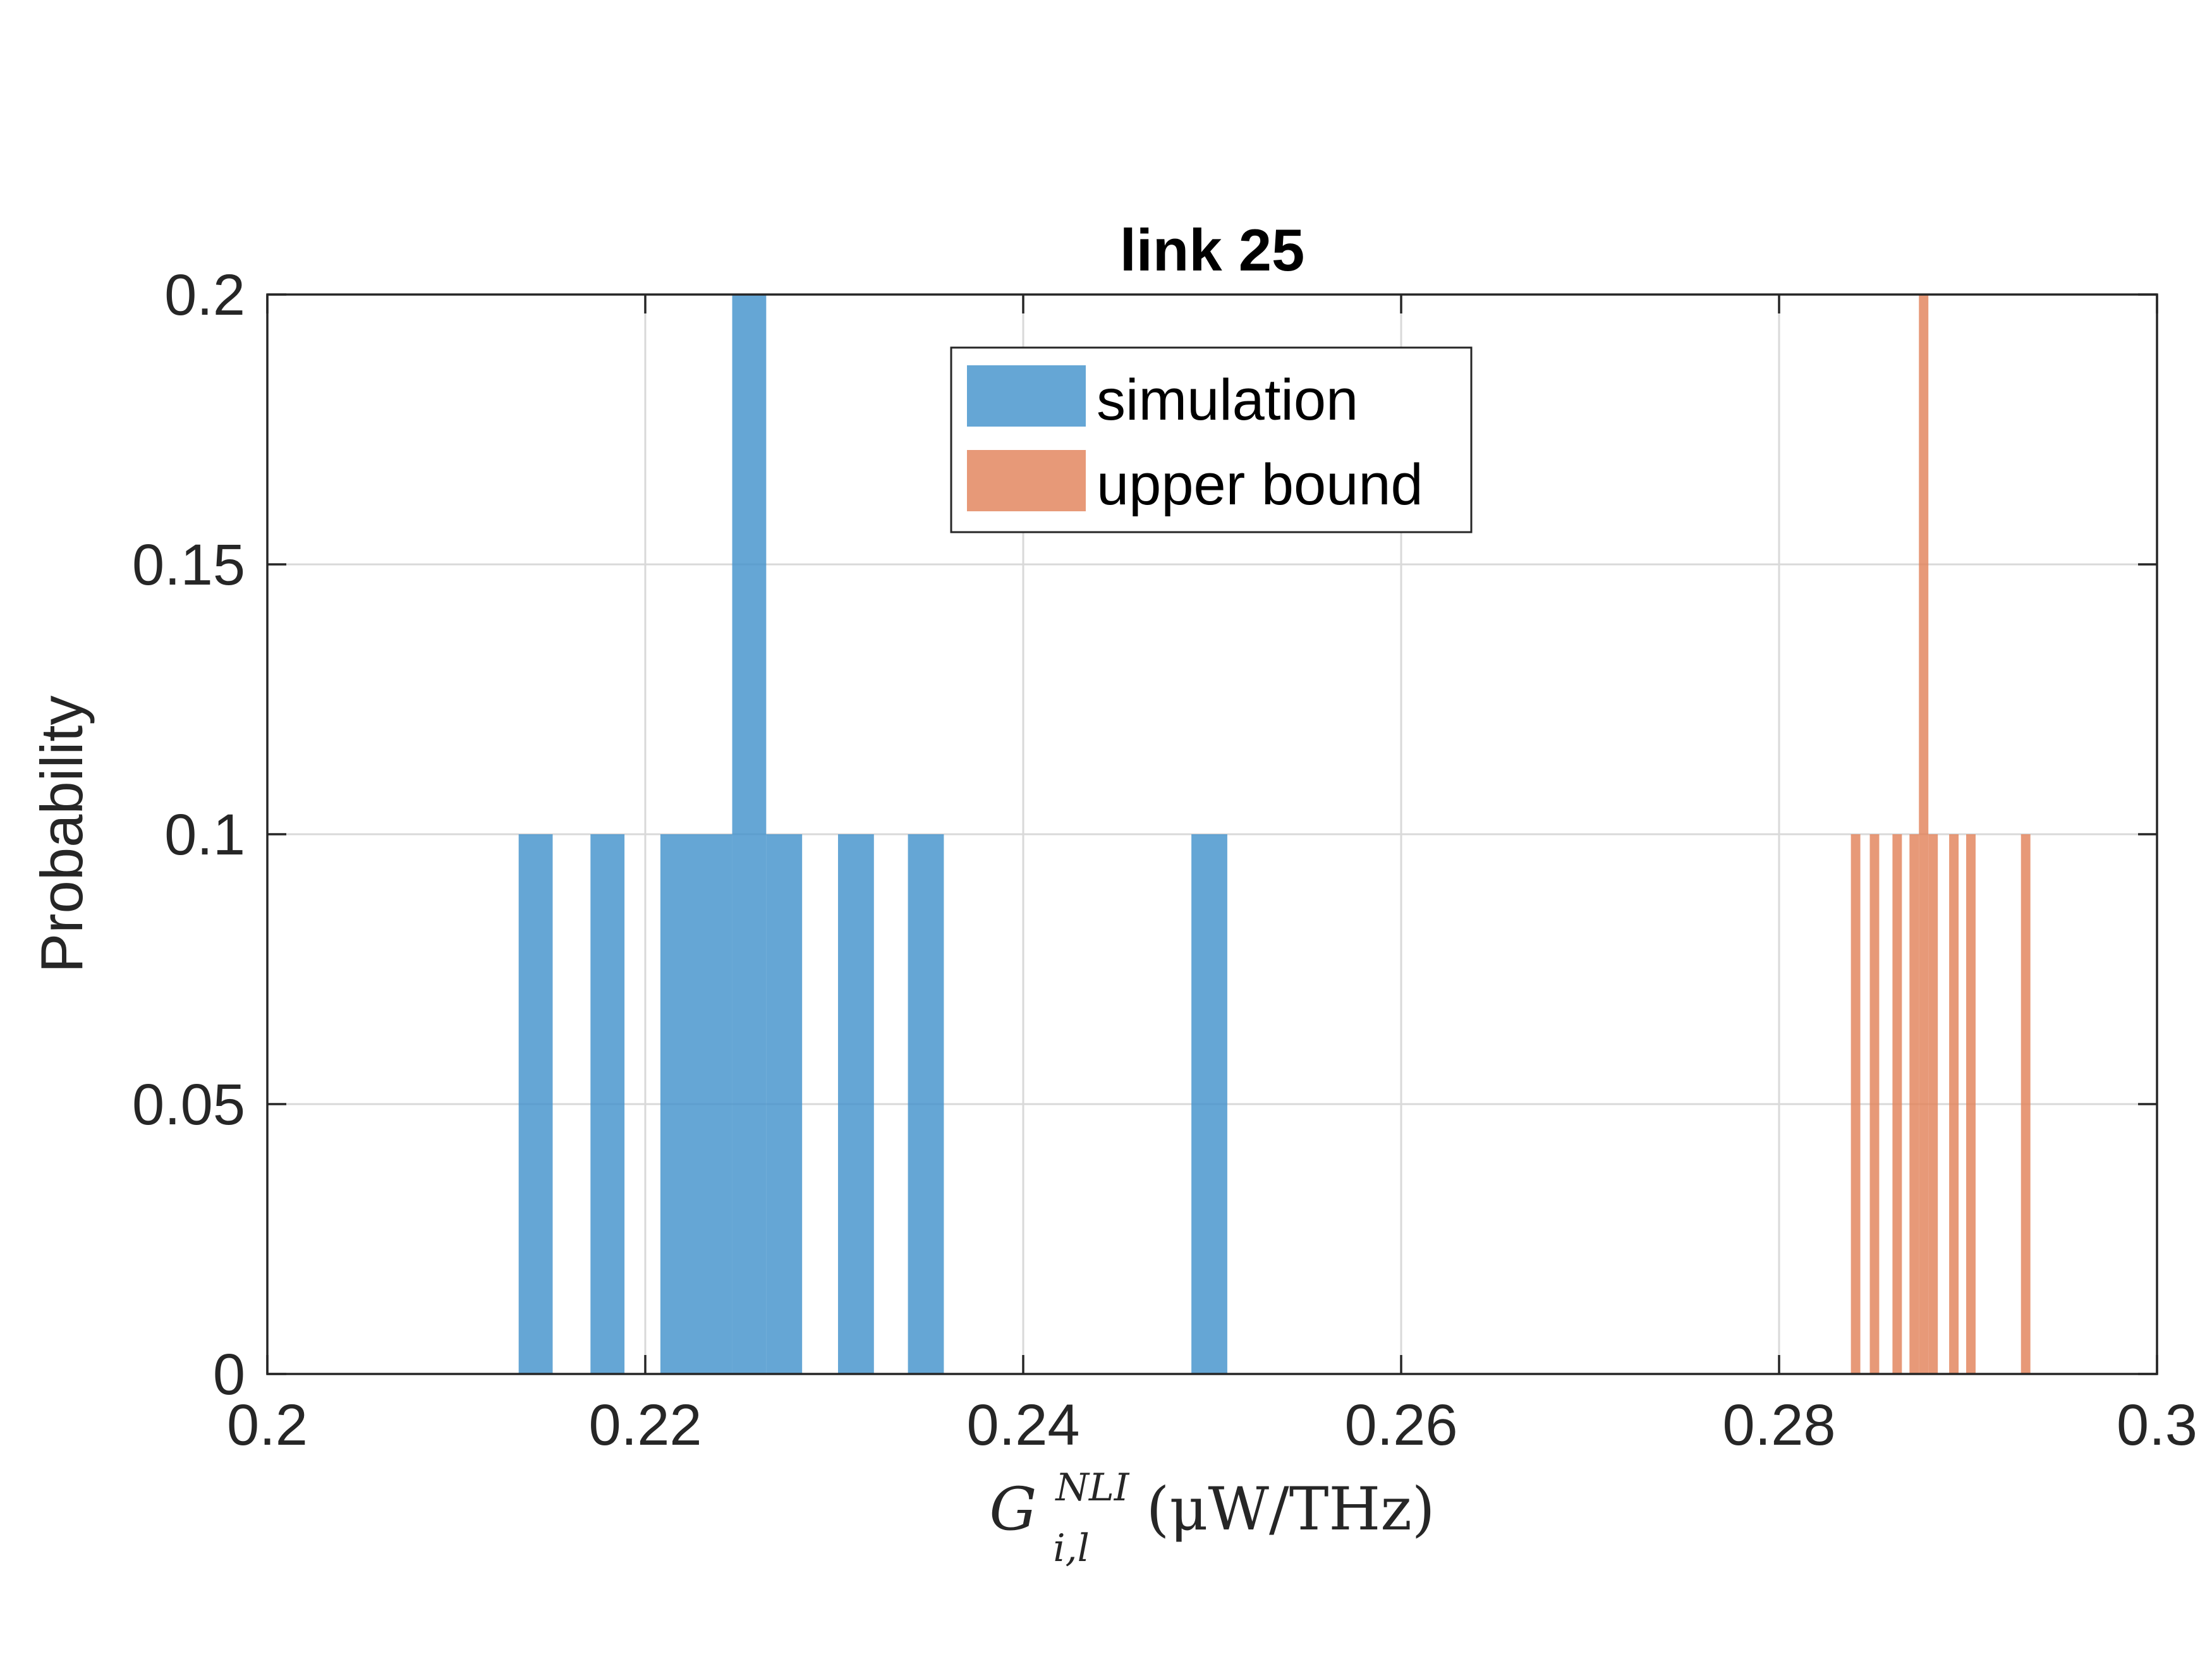 The image size is (2212, 1659). I want to click on y-tick-label: 0.1, so click(204, 835).